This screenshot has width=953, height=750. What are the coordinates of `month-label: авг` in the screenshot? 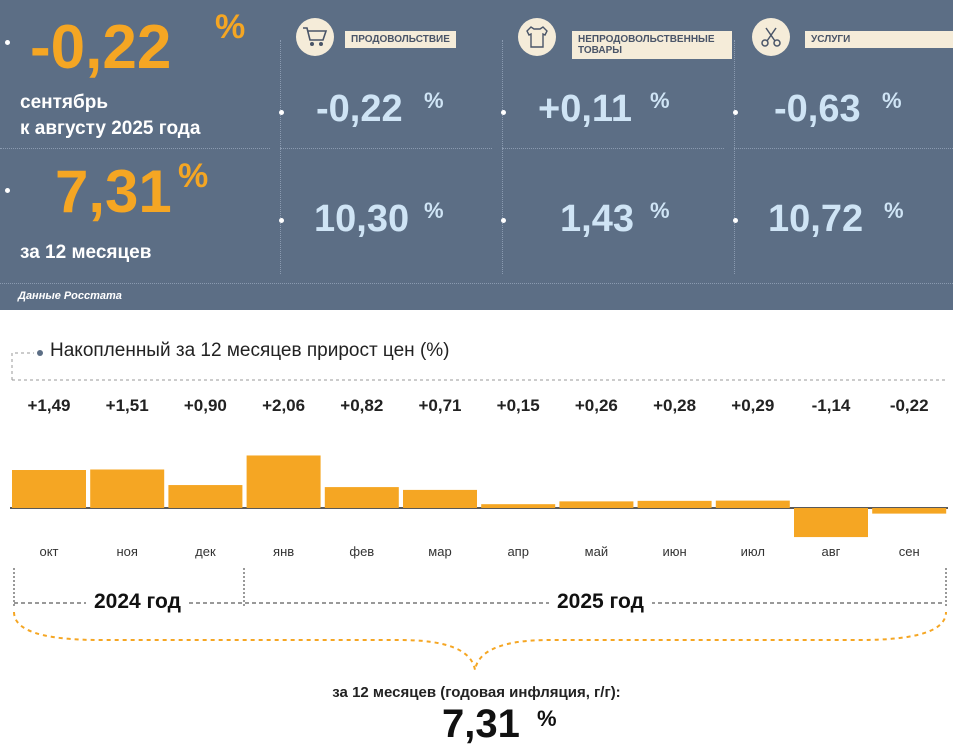 It's located at (831, 551).